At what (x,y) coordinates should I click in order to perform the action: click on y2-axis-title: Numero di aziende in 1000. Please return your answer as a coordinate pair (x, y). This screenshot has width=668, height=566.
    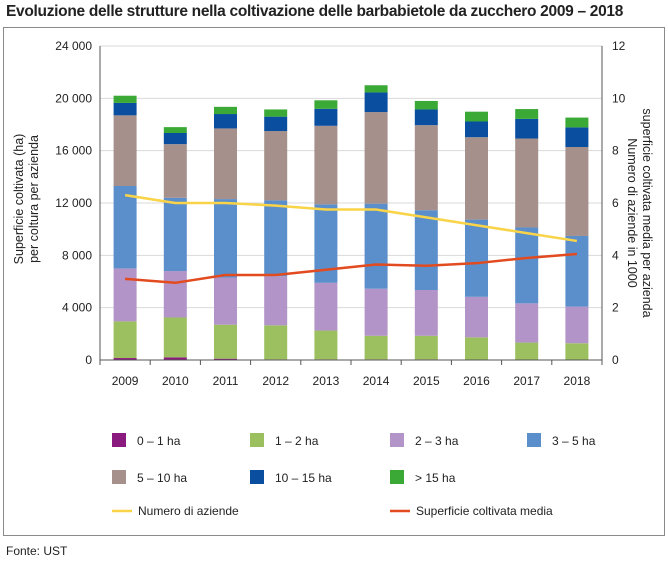
    Looking at the image, I should click on (632, 212).